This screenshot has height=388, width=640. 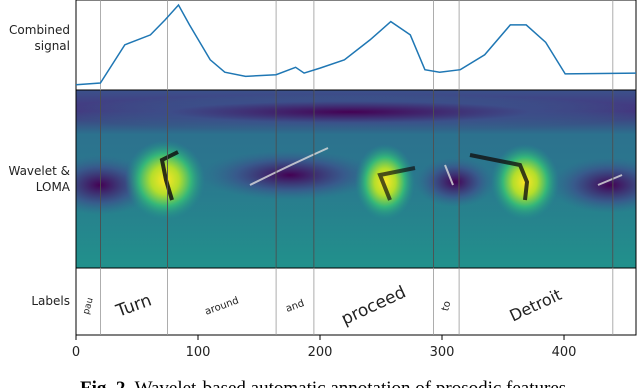 I want to click on panel-label: signal, so click(x=53, y=46).